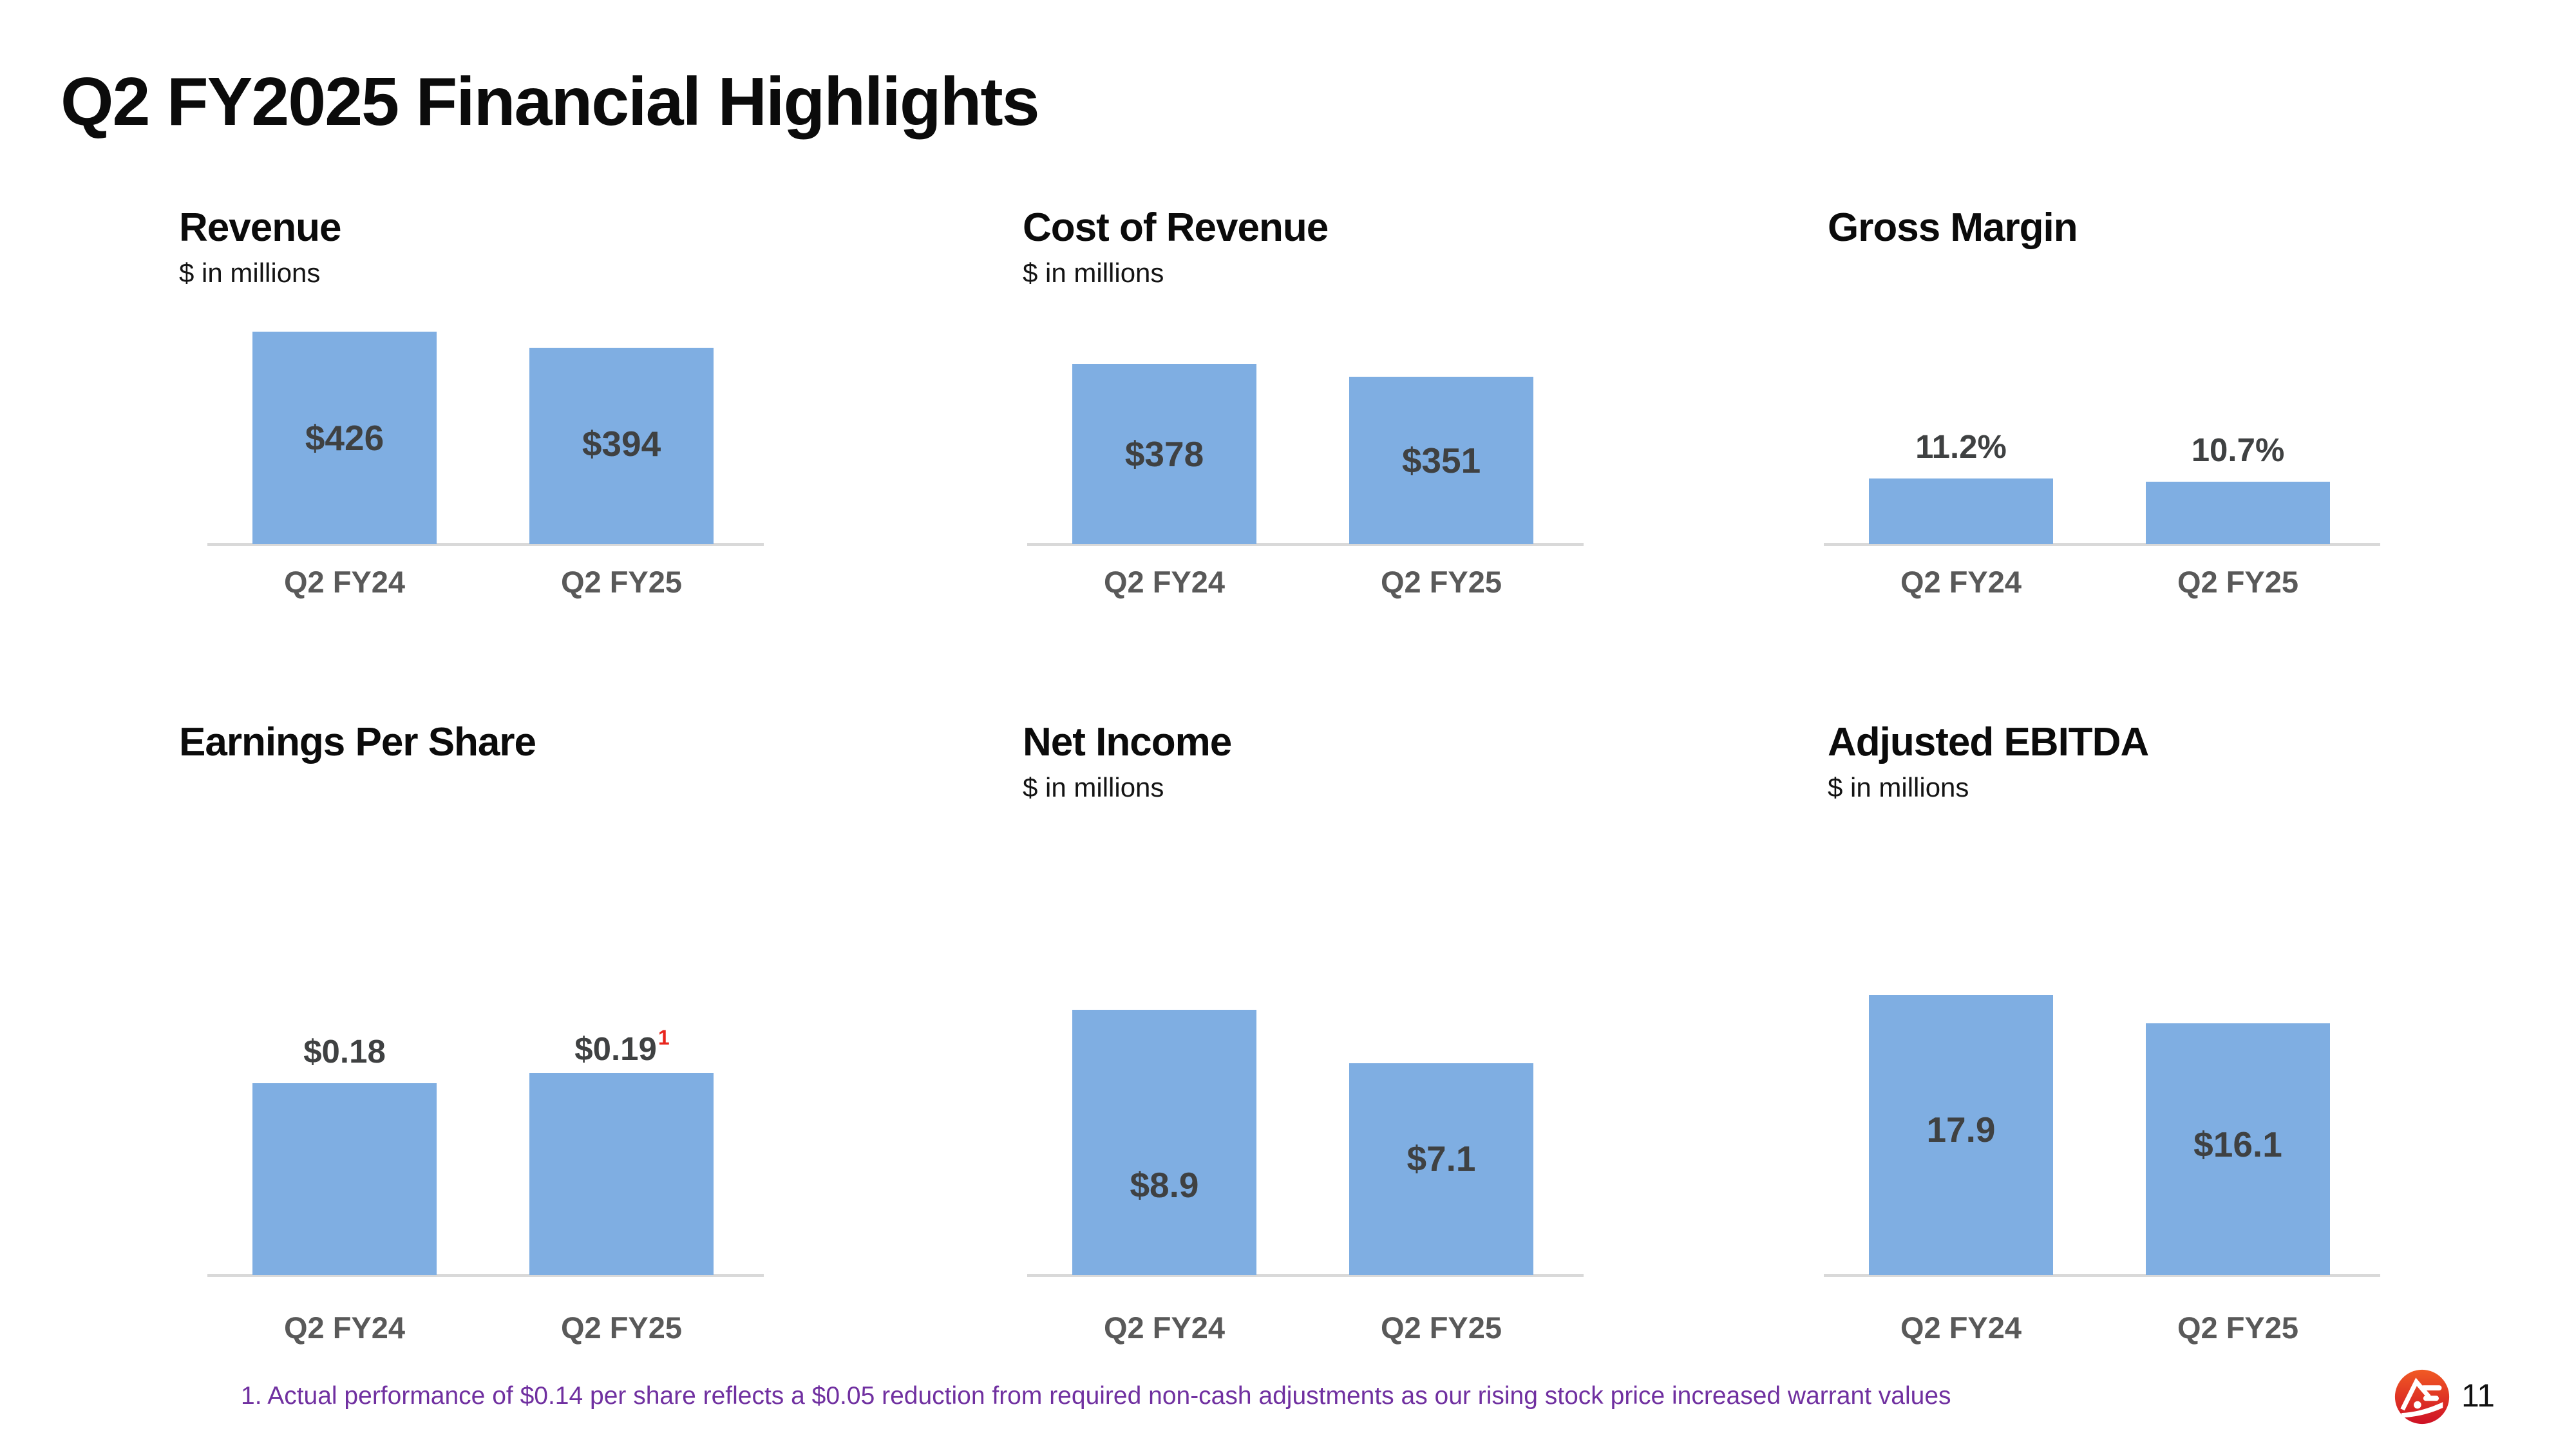 Image resolution: width=2576 pixels, height=1449 pixels. Describe the element at coordinates (1176, 227) in the screenshot. I see `chart-title: Cost of Revenue` at that location.